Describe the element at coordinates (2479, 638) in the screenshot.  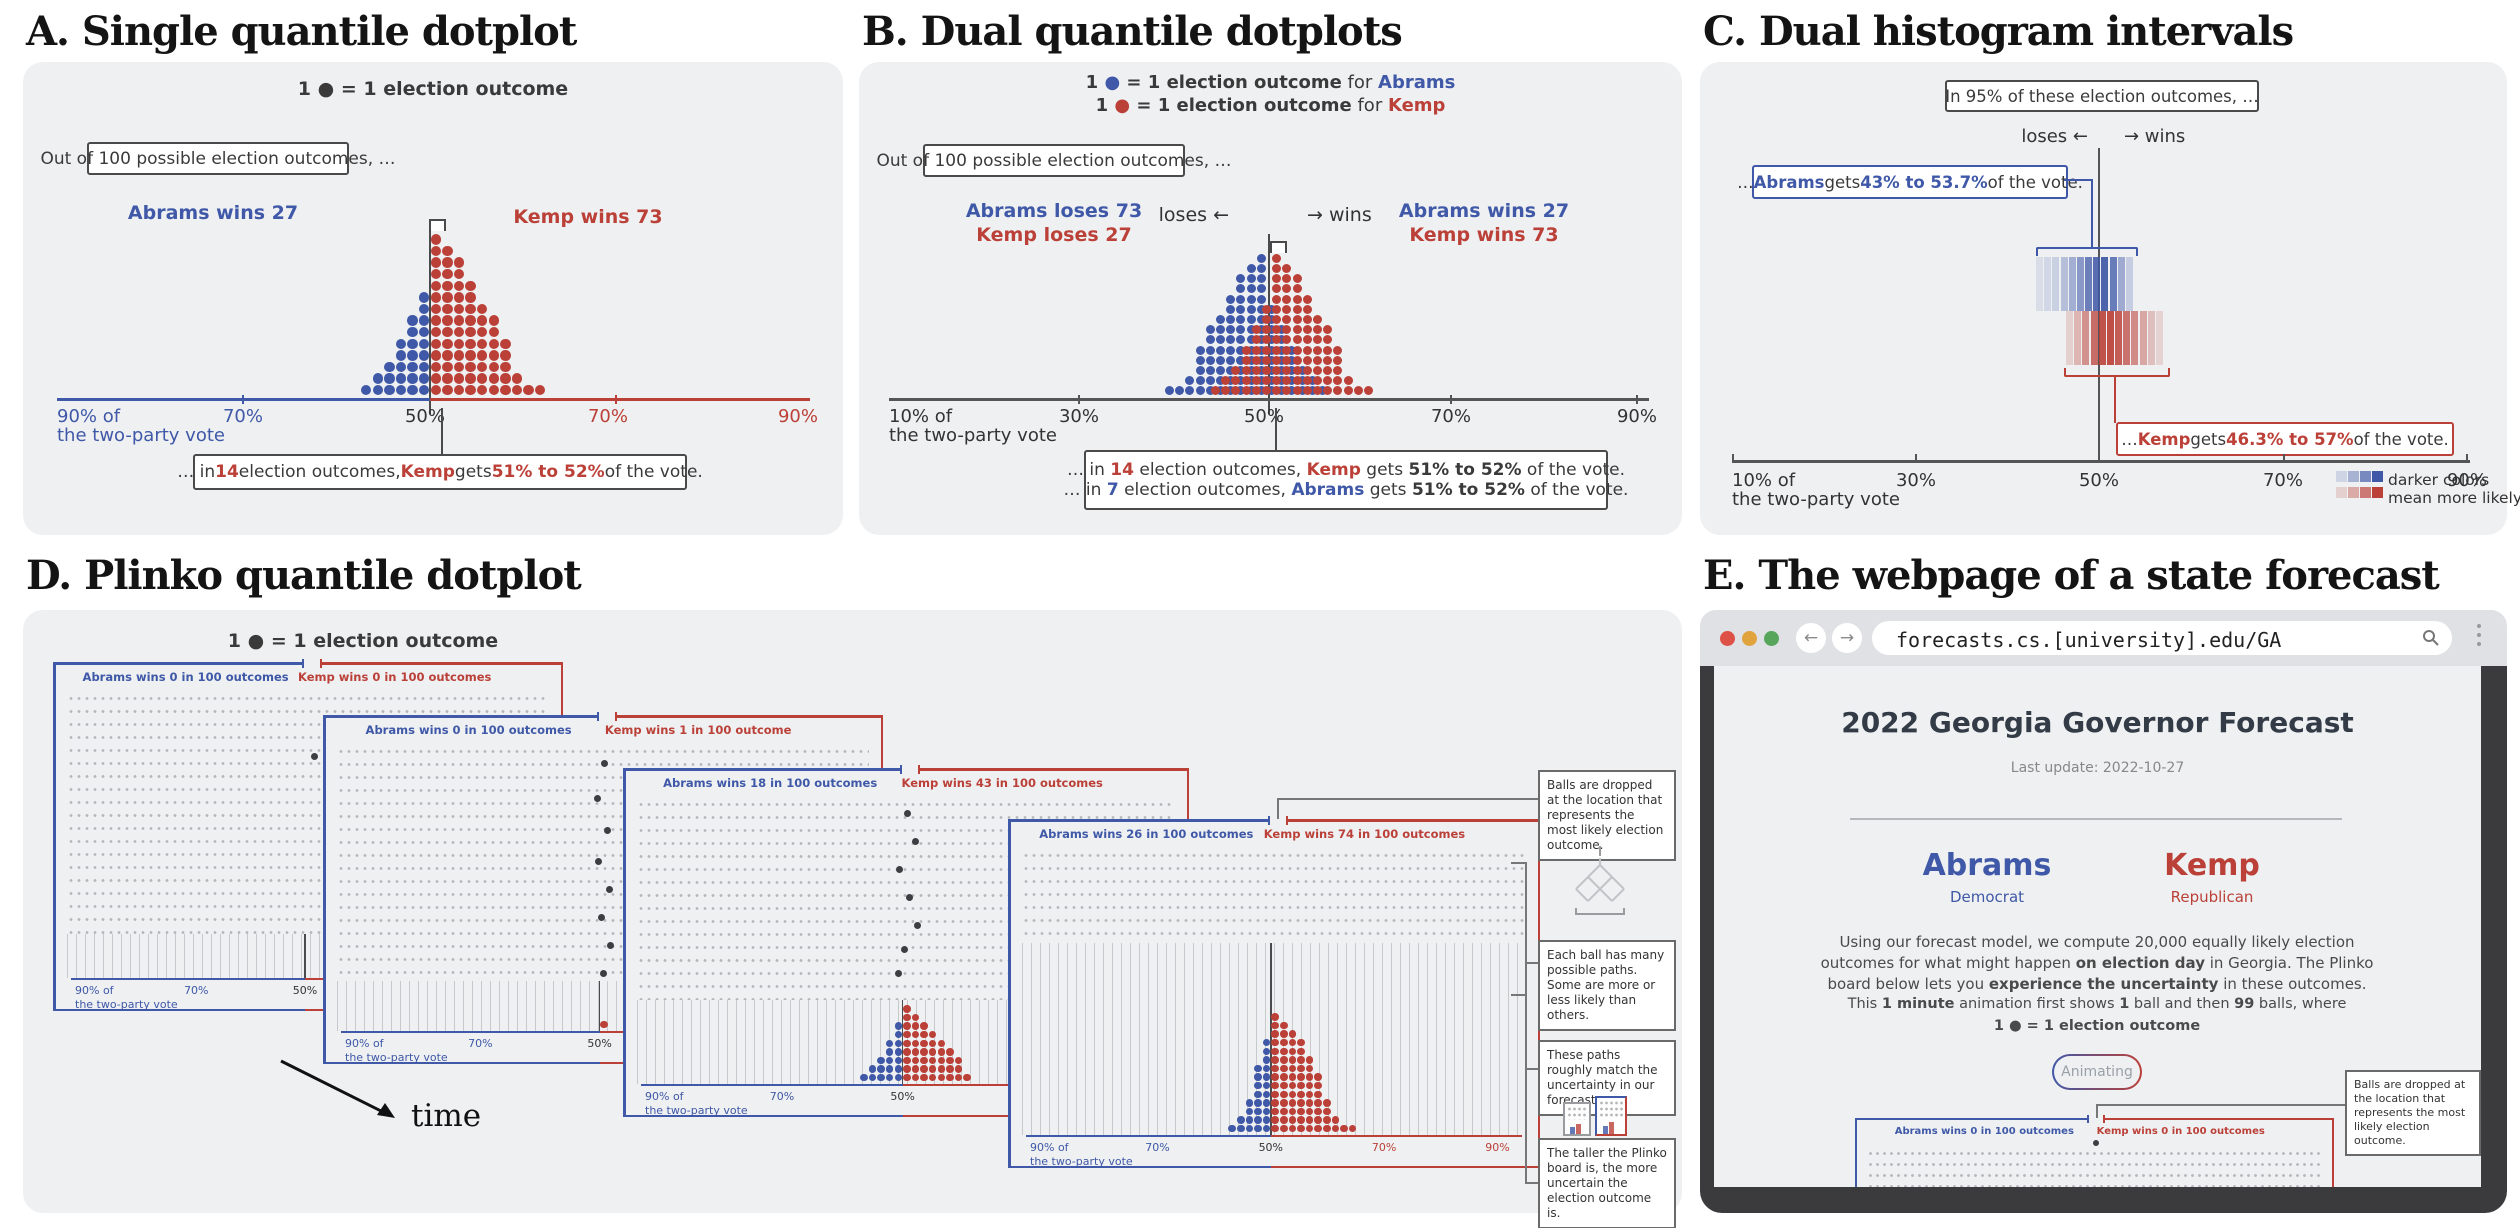
I see `menu-dots-icon` at that location.